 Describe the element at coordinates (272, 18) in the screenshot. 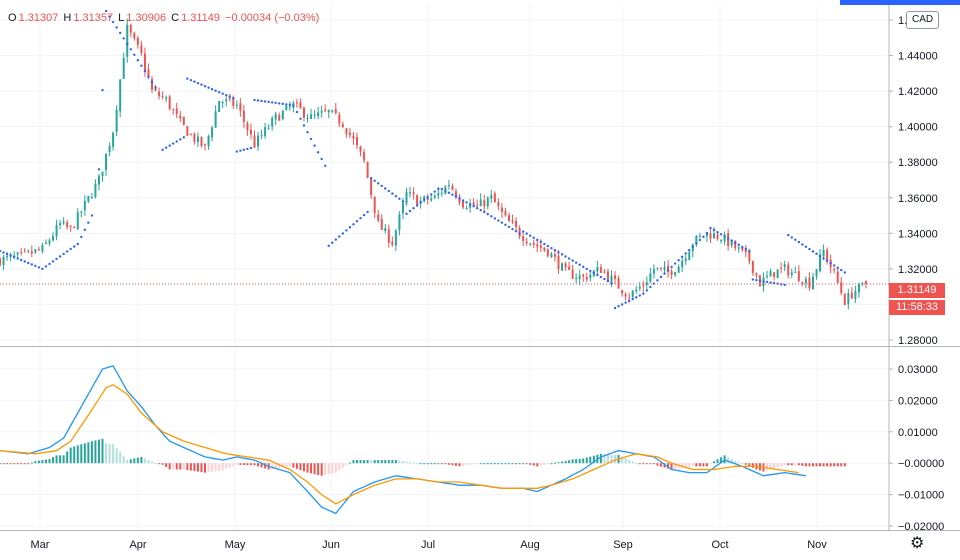

I see `change-value: −0.00034 (−0.03%)` at that location.